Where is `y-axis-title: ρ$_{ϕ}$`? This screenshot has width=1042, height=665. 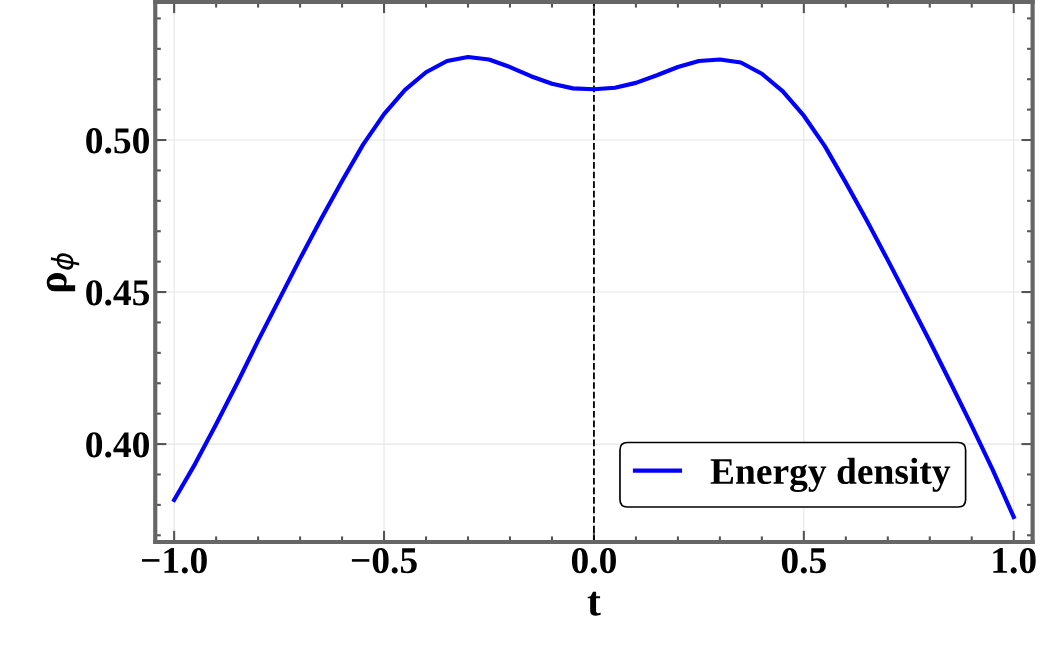
y-axis-title: ρ$_{ϕ}$ is located at coordinates (63, 272).